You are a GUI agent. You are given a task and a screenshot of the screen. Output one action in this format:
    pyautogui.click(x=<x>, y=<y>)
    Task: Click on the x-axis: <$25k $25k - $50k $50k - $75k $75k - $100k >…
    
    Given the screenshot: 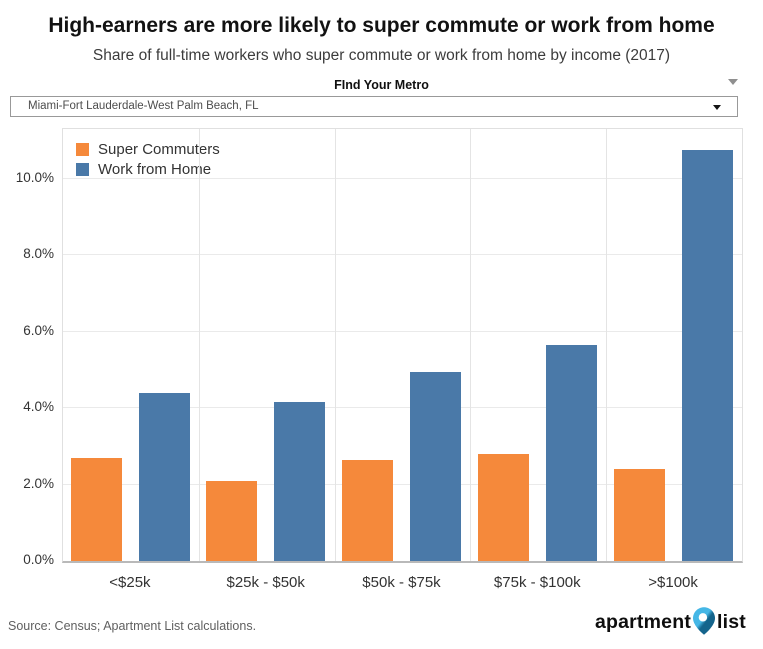 What is the action you would take?
    pyautogui.click(x=401, y=582)
    